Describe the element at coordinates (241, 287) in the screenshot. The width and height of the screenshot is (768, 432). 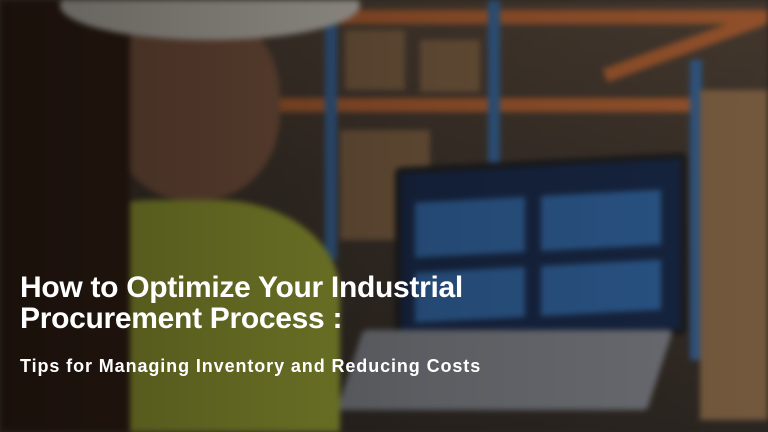
I see `title-line-1: How to Optimize Your Industrial` at that location.